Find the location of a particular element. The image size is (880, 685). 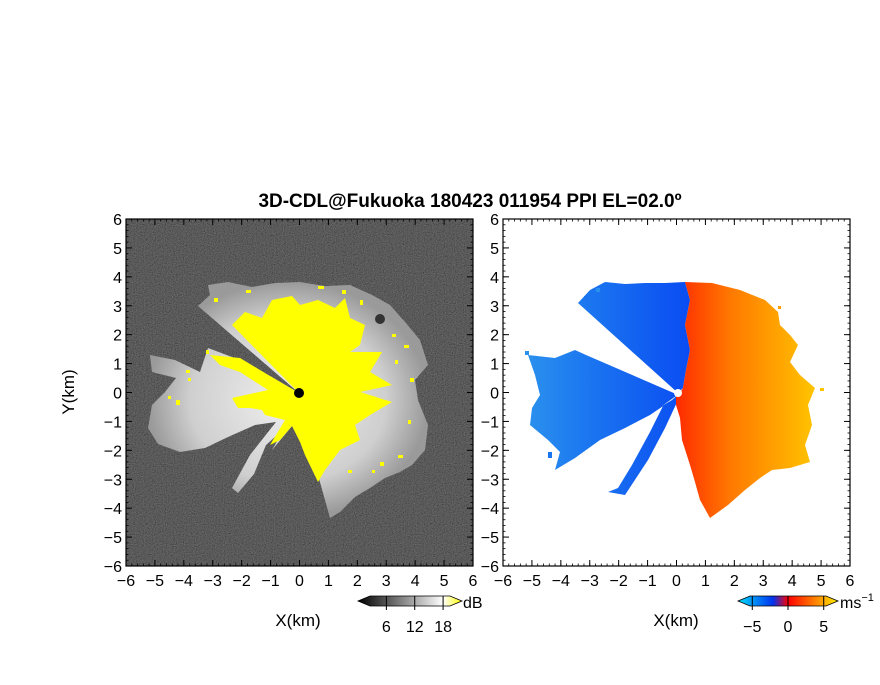

reflectivity-colorbar: 6 12 18 dB is located at coordinates (419, 615).